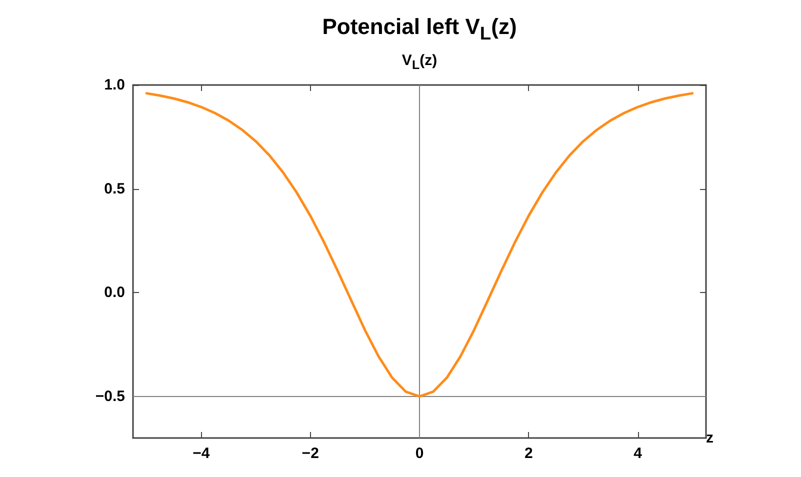 This screenshot has width=801, height=477. Describe the element at coordinates (310, 453) in the screenshot. I see `x-tick-label: −2` at that location.